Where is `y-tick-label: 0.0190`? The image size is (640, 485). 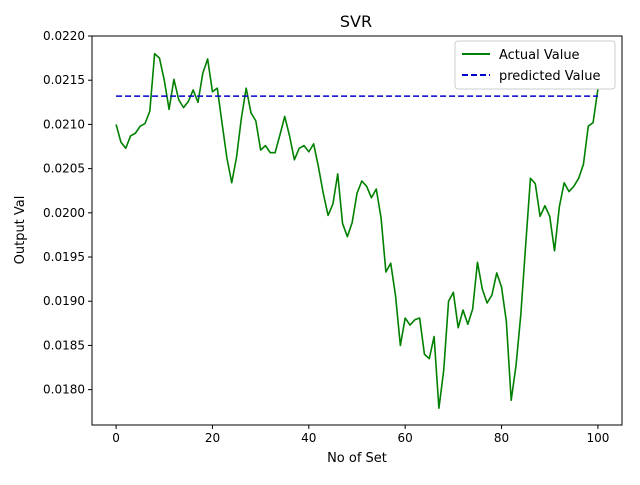 y-tick-label: 0.0190 is located at coordinates (64, 301).